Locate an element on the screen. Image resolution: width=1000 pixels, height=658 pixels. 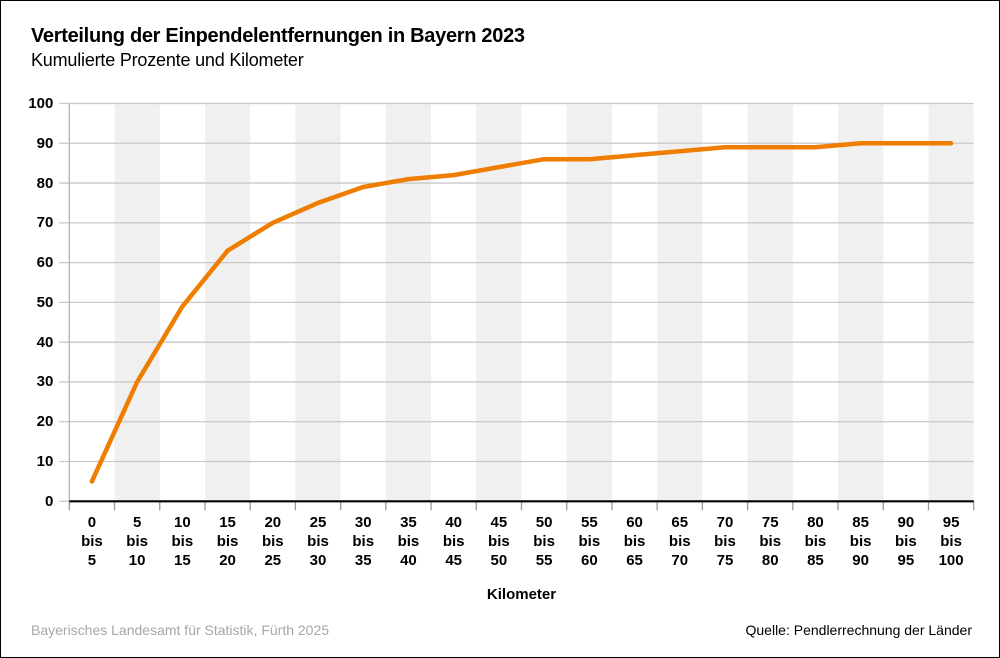
x-tick-label: 20 bis 25 is located at coordinates (272, 541).